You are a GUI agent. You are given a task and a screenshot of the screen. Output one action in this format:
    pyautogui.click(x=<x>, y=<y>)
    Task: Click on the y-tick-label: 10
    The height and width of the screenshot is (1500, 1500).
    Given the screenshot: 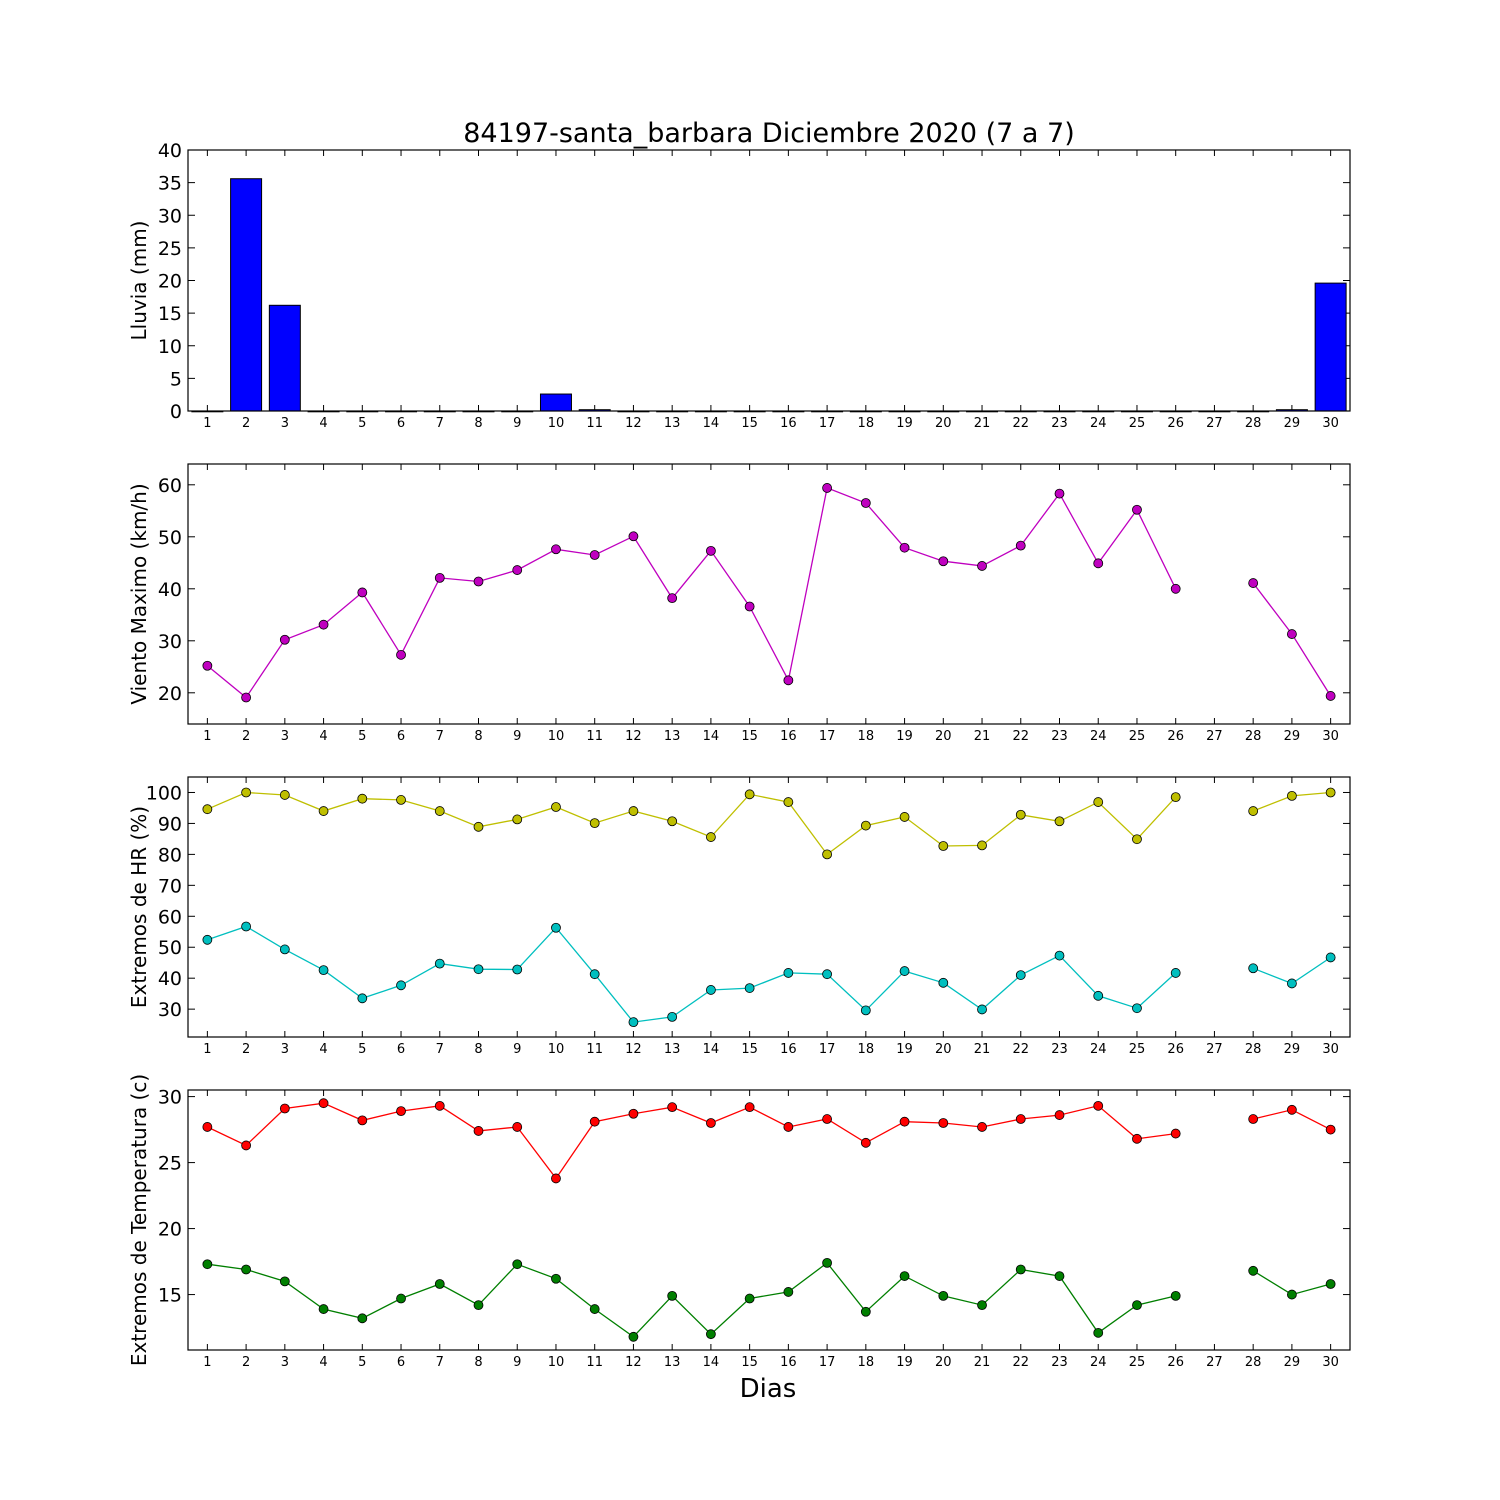 What is the action you would take?
    pyautogui.click(x=170, y=347)
    